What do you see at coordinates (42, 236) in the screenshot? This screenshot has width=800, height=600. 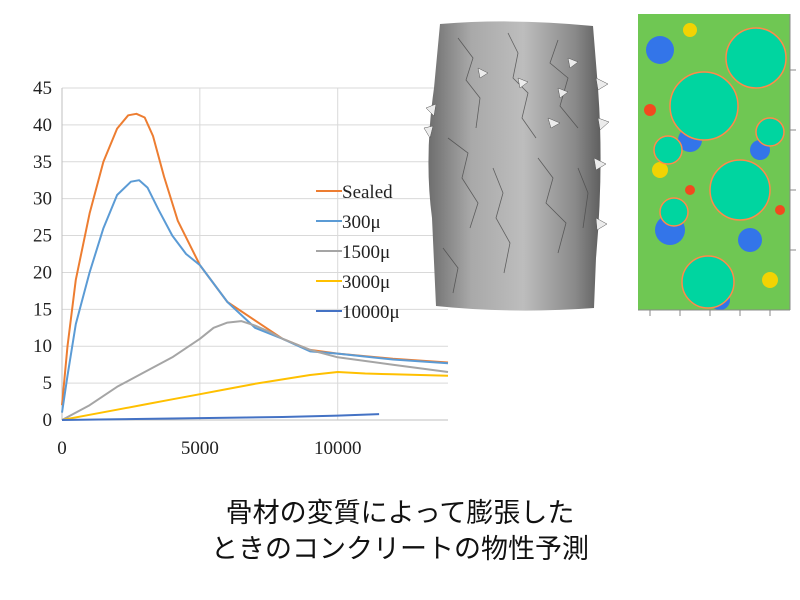 I see `y-tick-label: 25` at bounding box center [42, 236].